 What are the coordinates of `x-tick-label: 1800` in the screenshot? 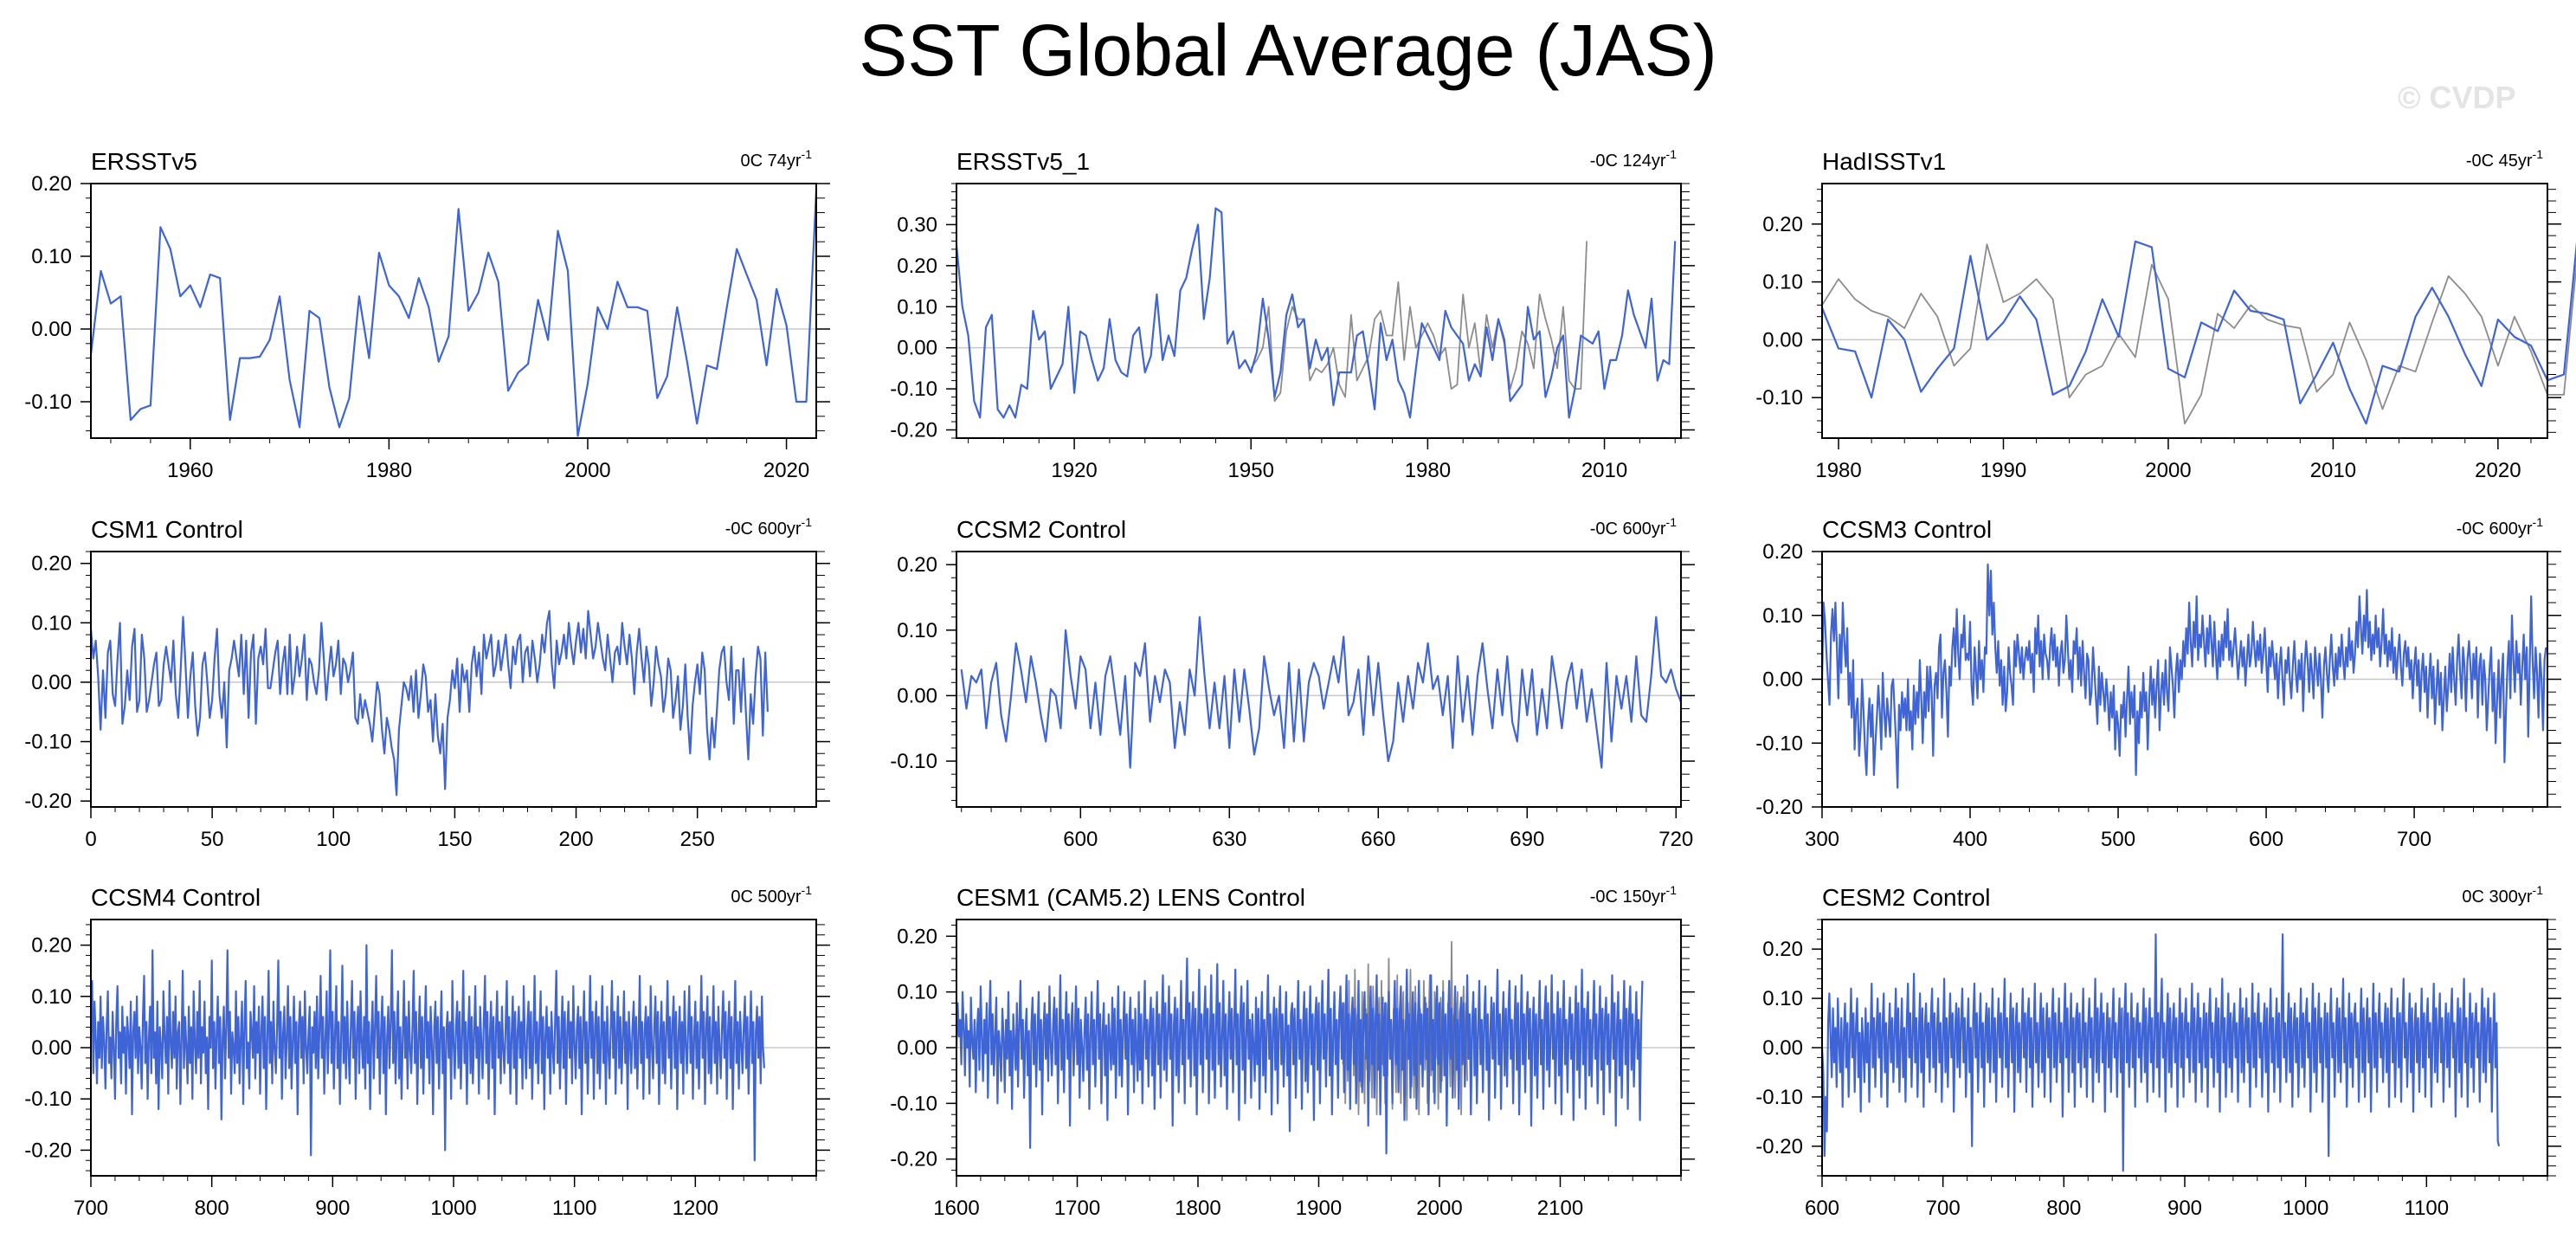 It's located at (1197, 1208).